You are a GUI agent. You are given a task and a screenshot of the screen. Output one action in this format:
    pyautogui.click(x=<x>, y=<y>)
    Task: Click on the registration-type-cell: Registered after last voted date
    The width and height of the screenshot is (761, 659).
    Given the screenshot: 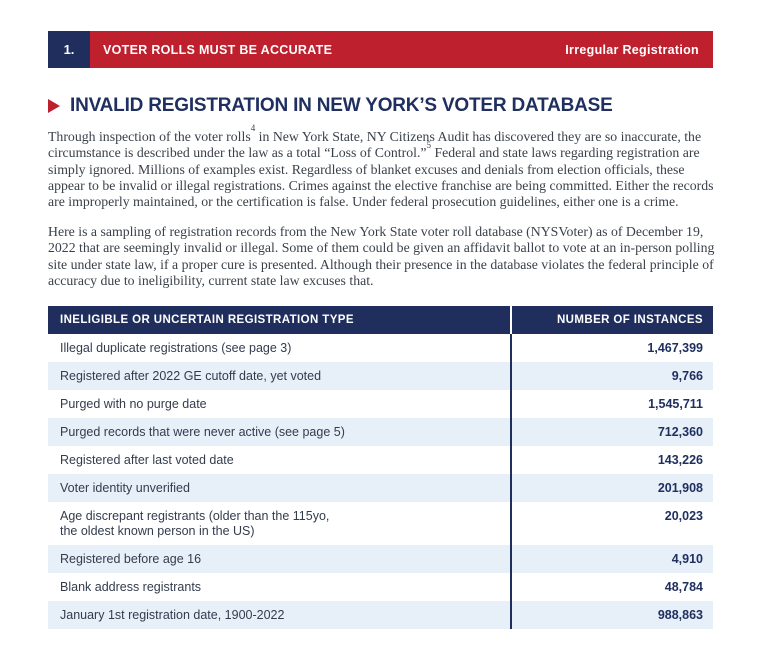 What is the action you would take?
    pyautogui.click(x=147, y=459)
    